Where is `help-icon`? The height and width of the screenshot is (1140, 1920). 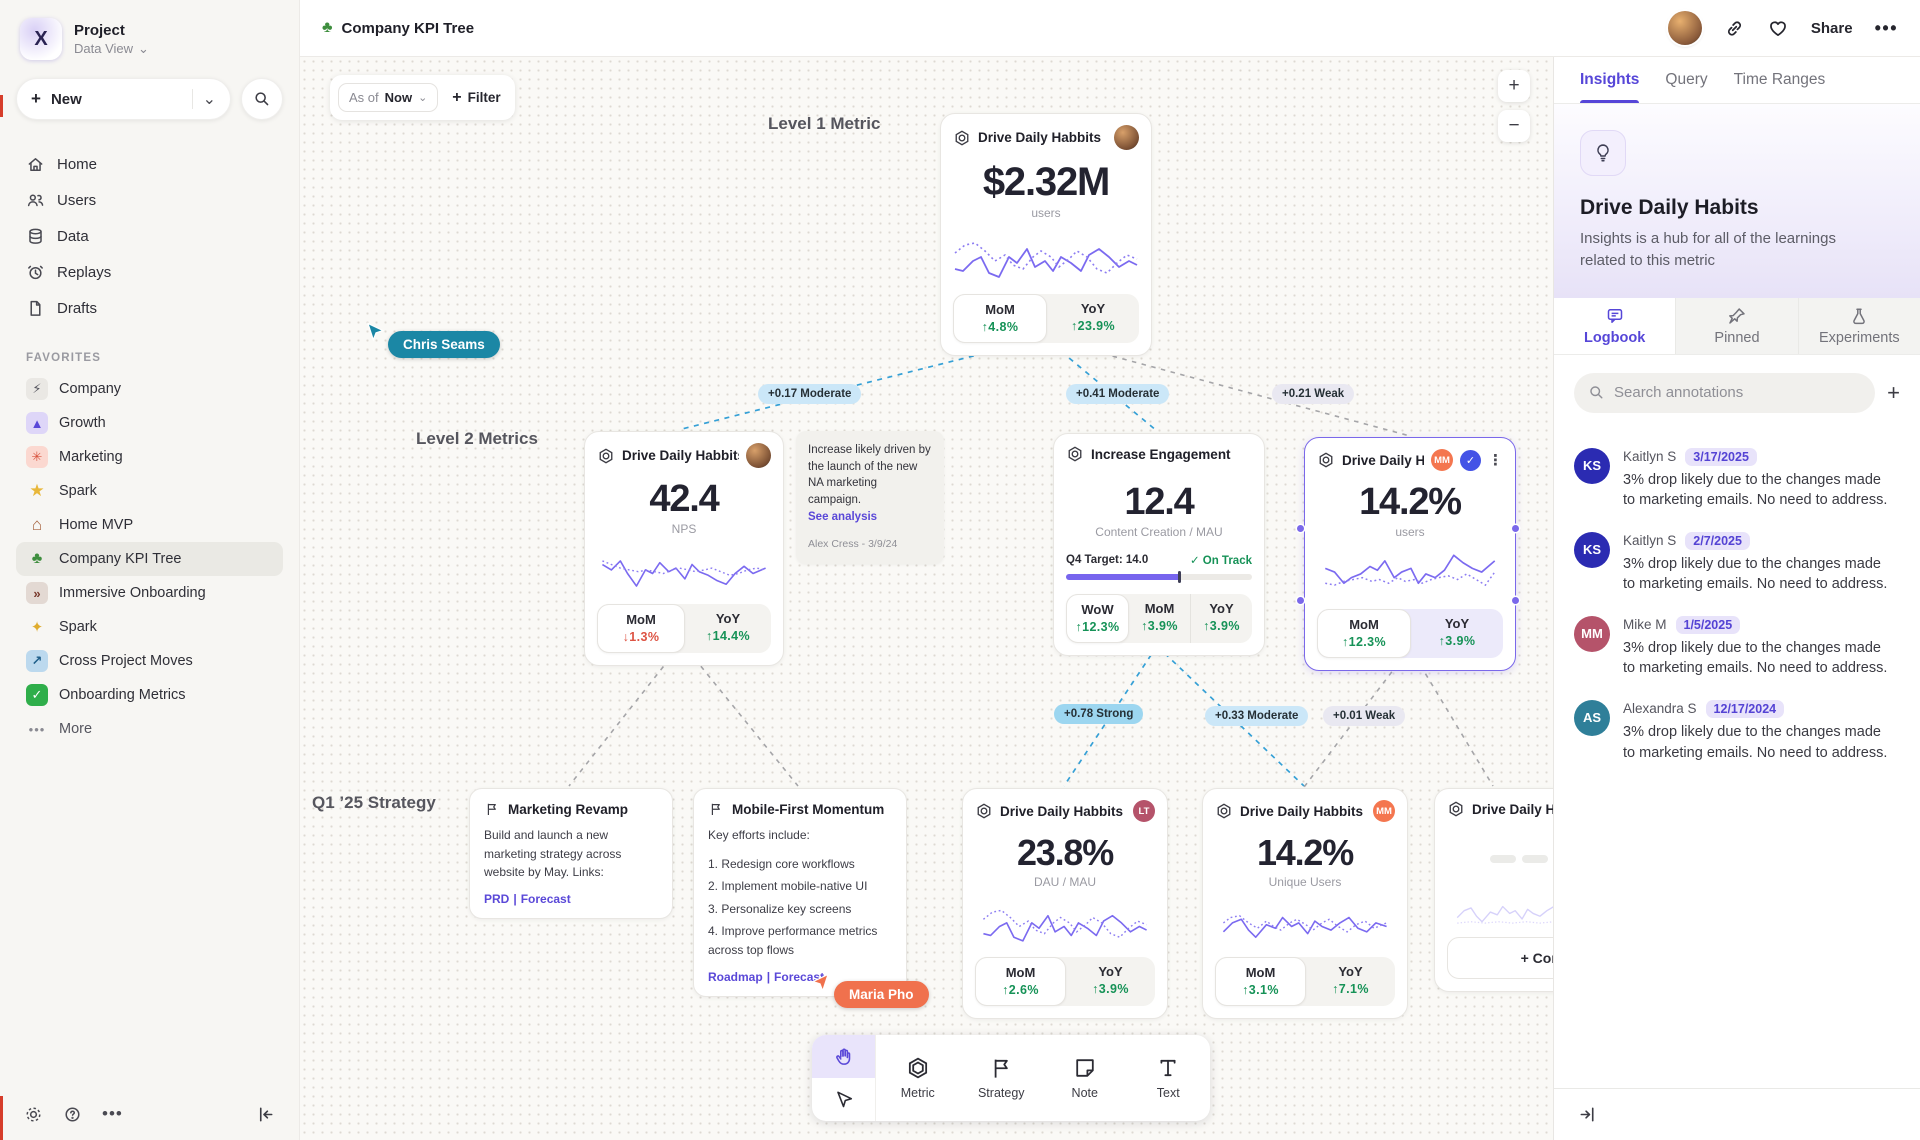 help-icon is located at coordinates (72, 1114).